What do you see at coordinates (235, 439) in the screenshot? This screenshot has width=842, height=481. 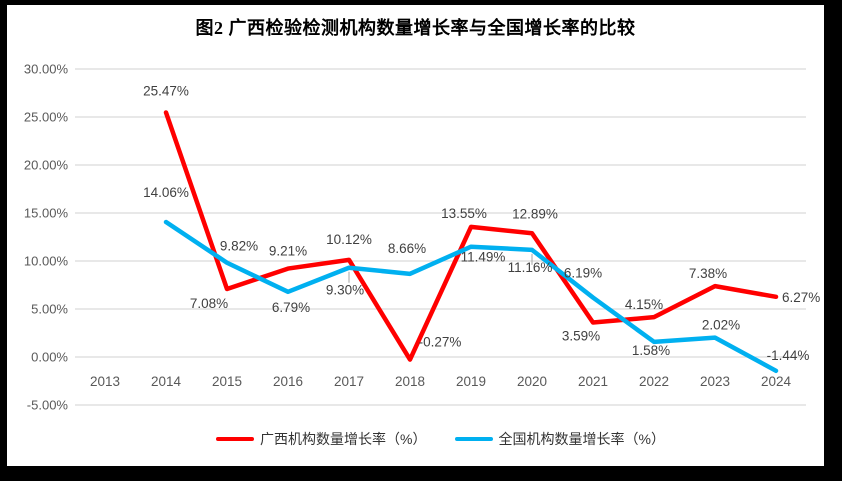 I see `legend-swatch-guangxi` at bounding box center [235, 439].